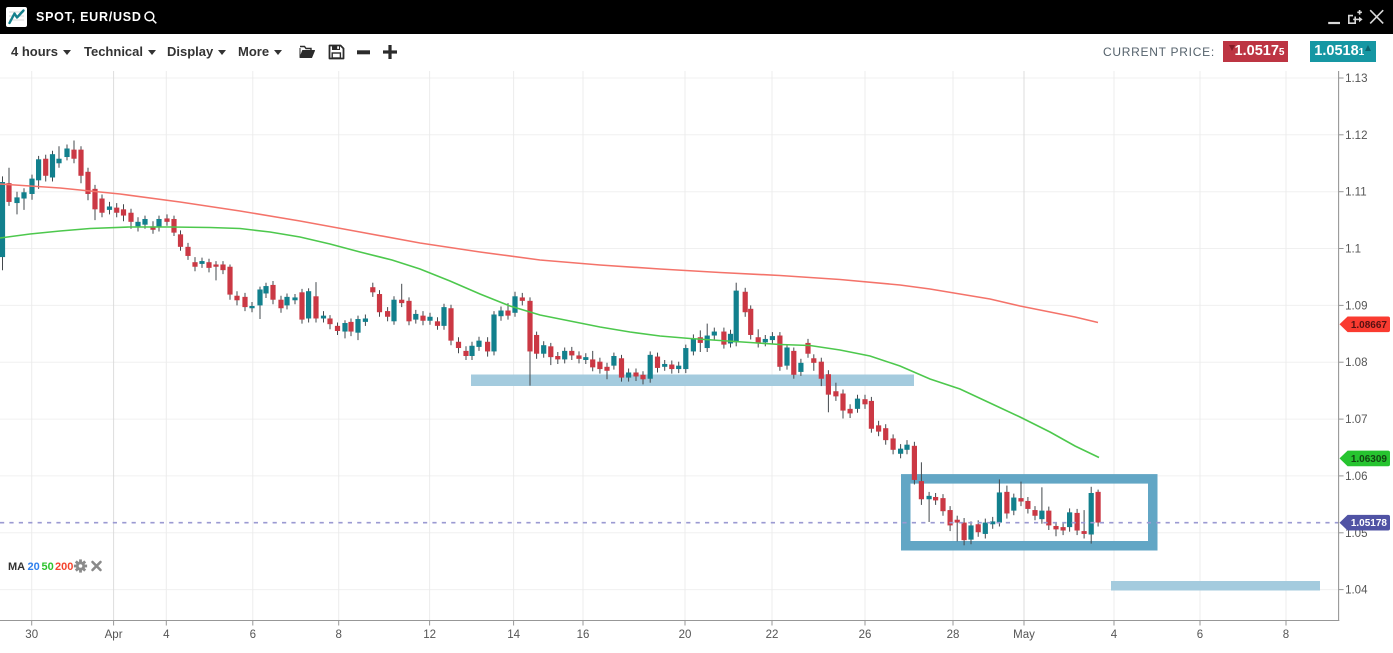 The height and width of the screenshot is (653, 1393). Describe the element at coordinates (1356, 363) in the screenshot. I see `svg-text: 1.08` at that location.